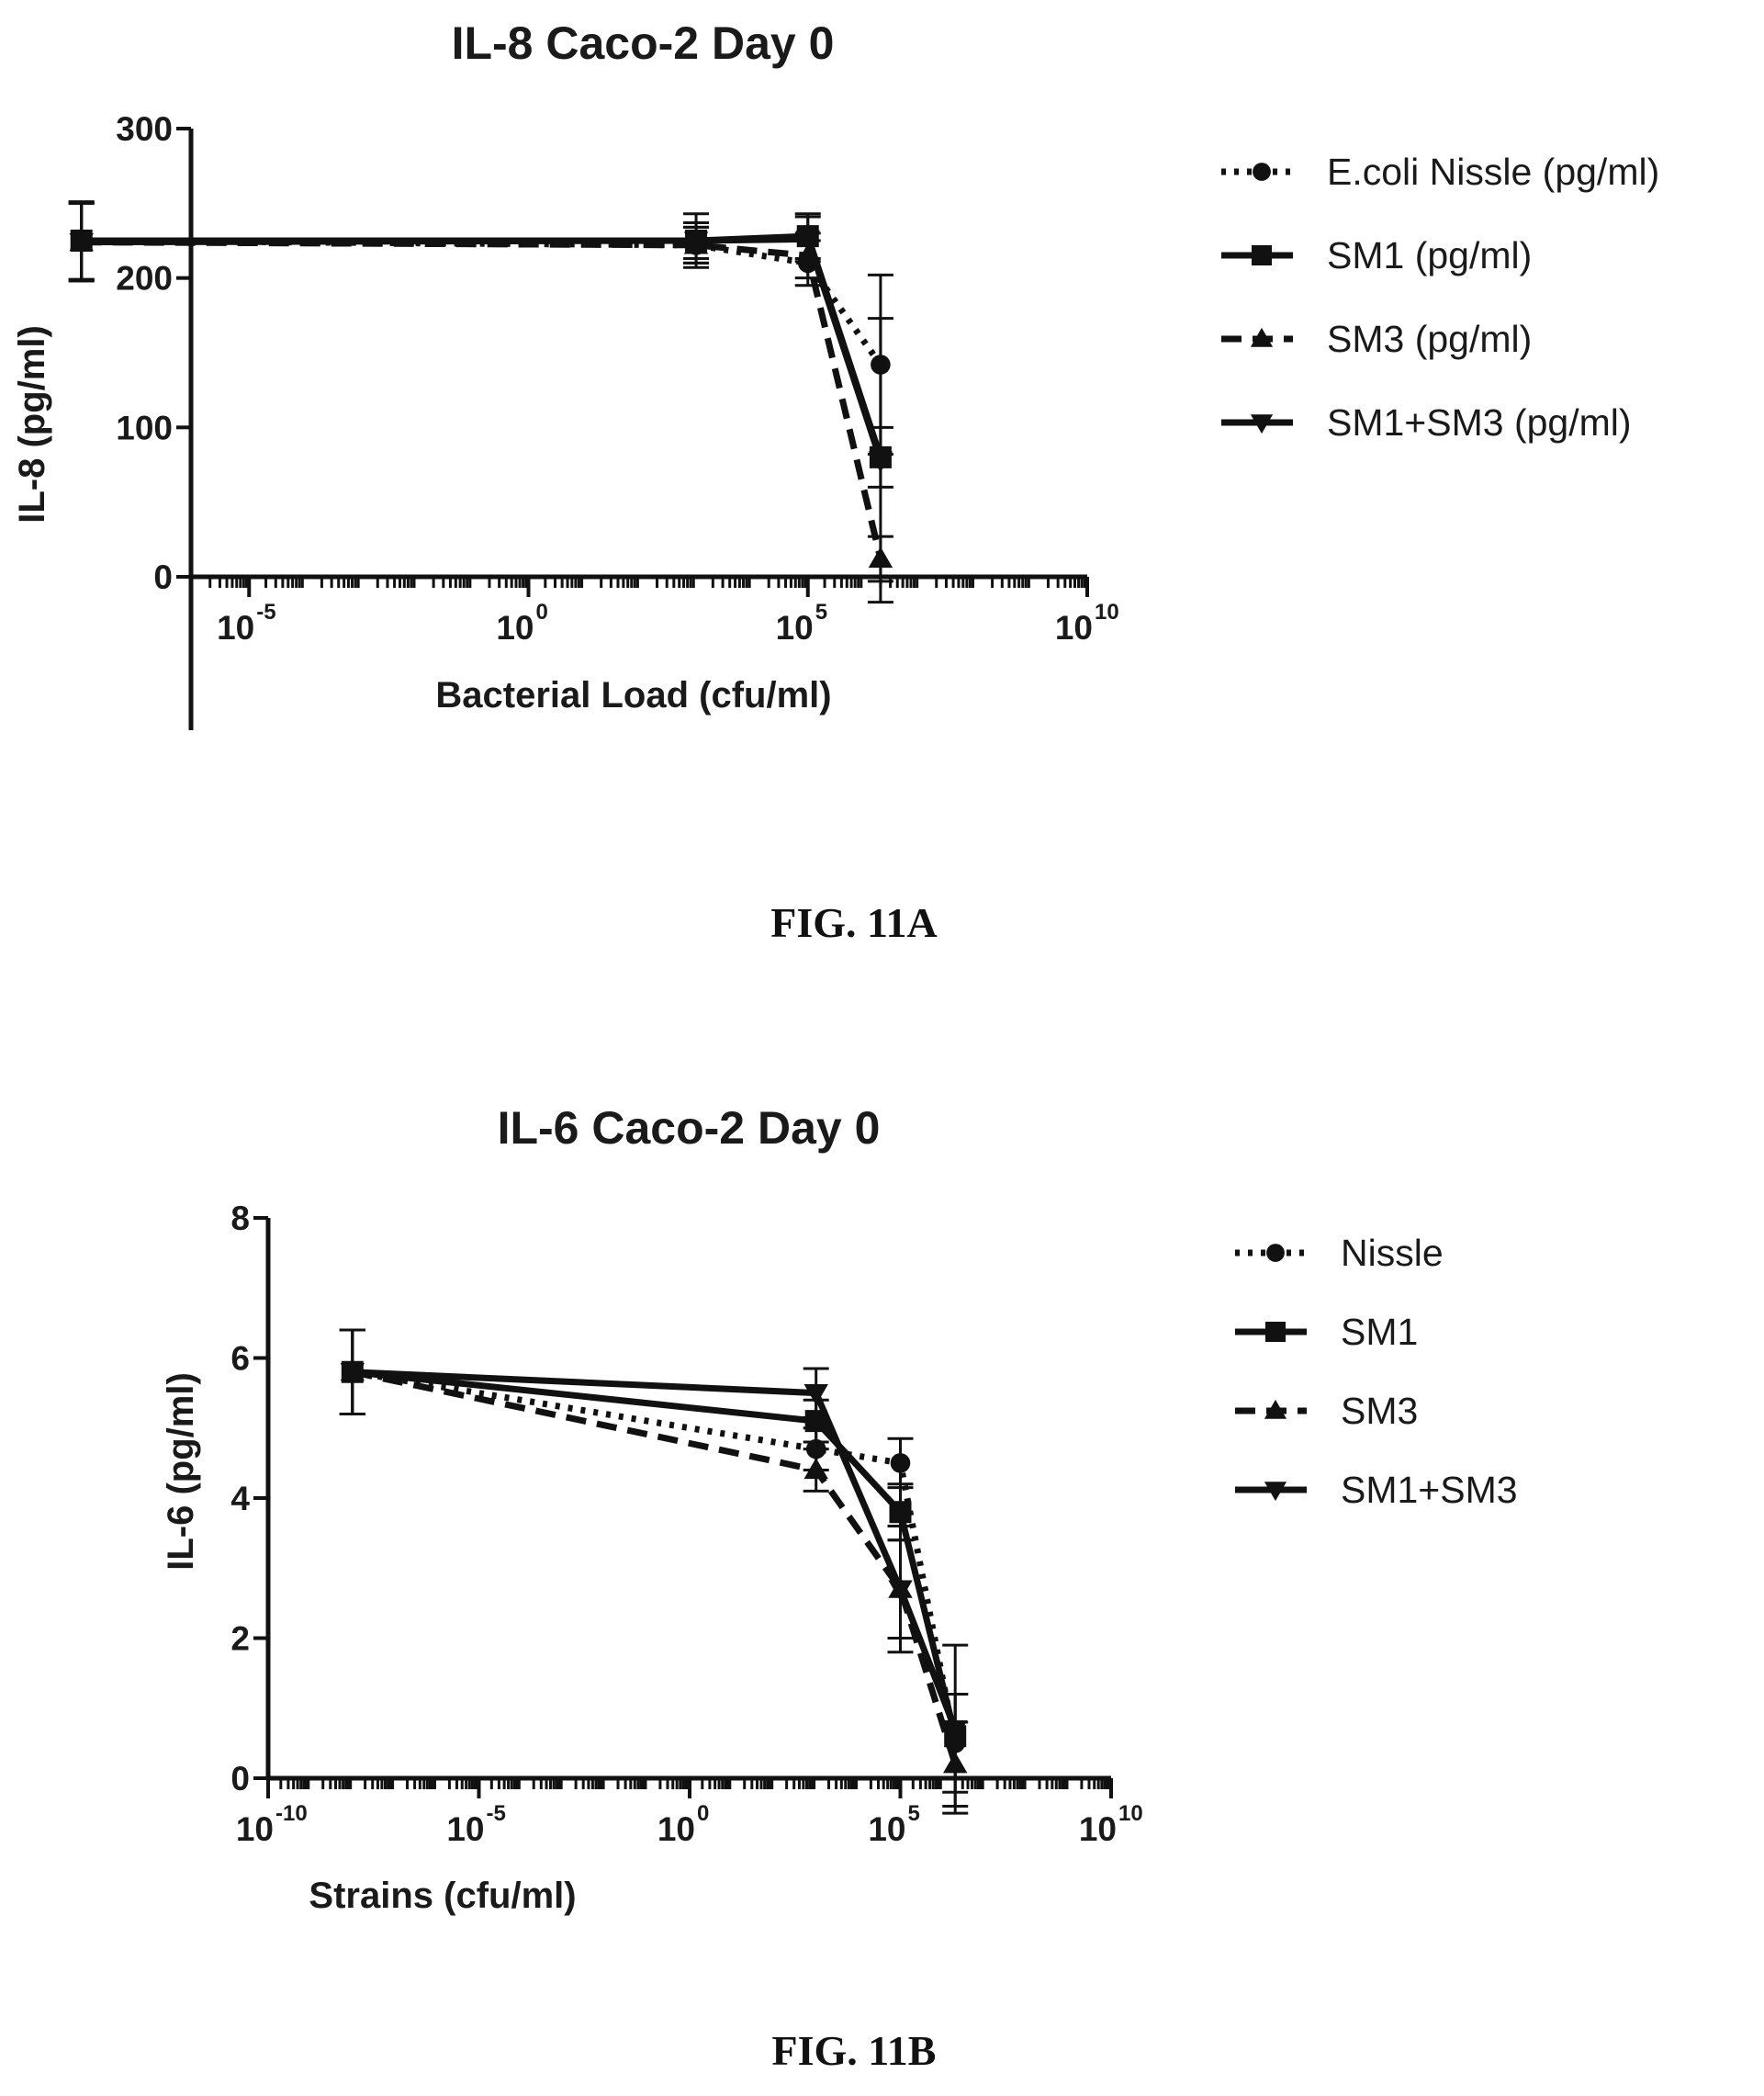  Describe the element at coordinates (1493, 172) in the screenshot. I see `legend-label: E.coli Nissle (pg/ml)` at that location.